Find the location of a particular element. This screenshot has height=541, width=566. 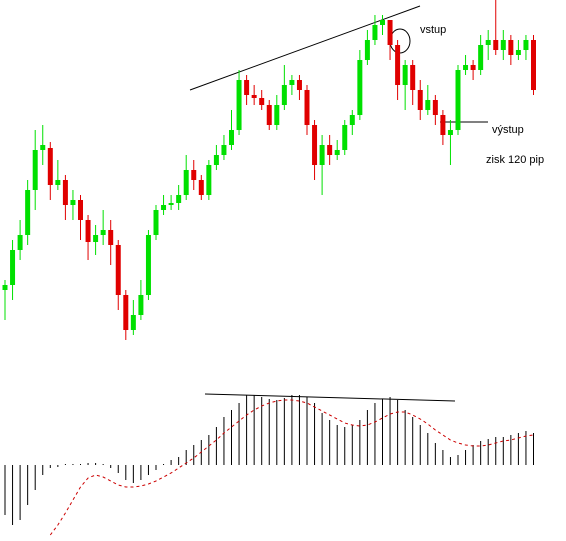

profit-label: zisk 120 pip is located at coordinates (515, 160).